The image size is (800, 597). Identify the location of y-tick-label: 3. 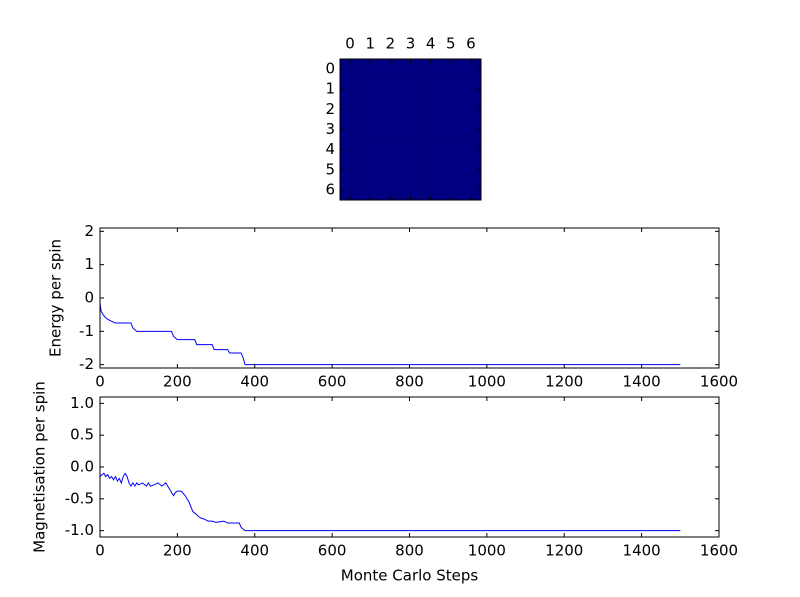
(330, 129).